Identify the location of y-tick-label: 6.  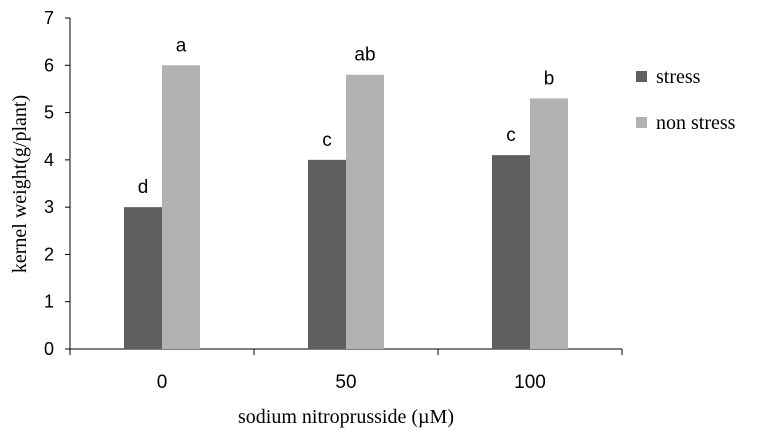
(49, 65).